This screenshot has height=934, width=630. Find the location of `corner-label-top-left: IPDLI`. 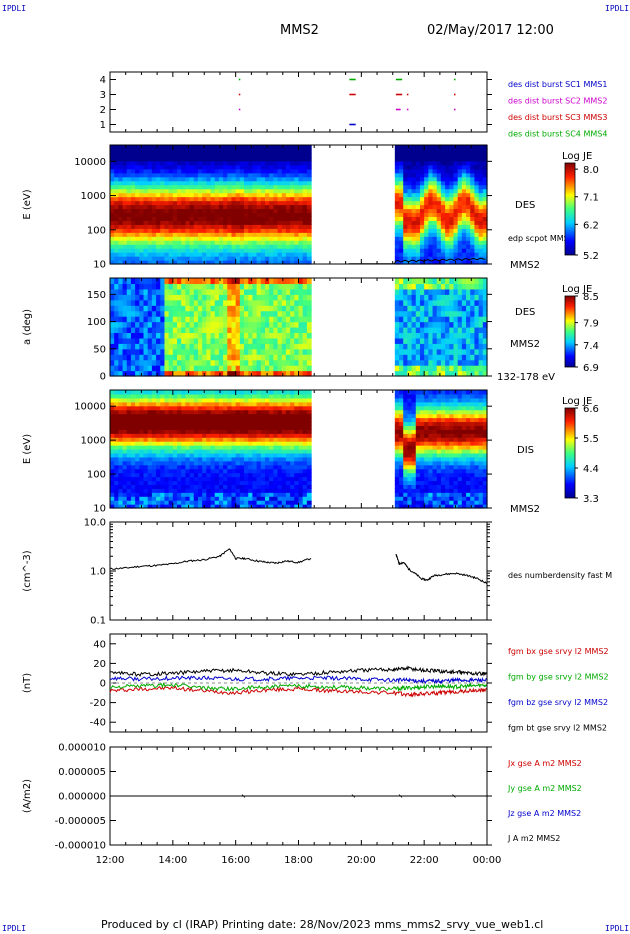

corner-label-top-left: IPDLI is located at coordinates (14, 8).